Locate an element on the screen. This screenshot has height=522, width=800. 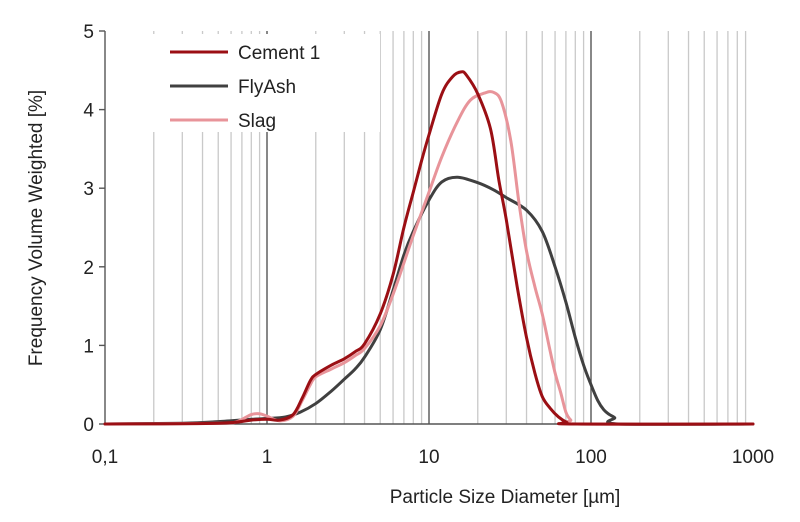
x-tick-label: 100 is located at coordinates (591, 457).